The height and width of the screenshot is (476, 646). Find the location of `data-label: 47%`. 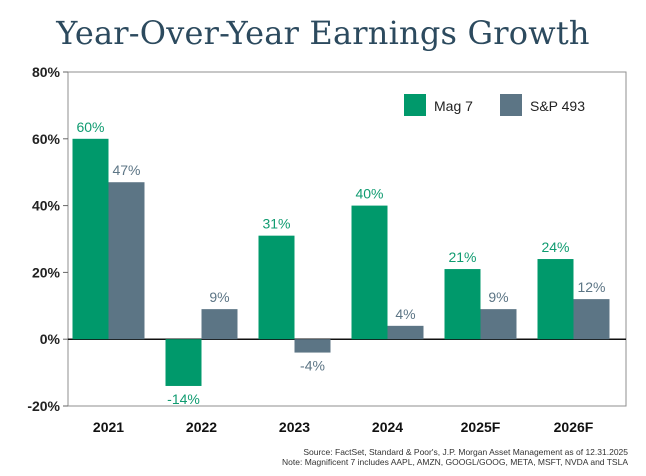

data-label: 47% is located at coordinates (126, 170).